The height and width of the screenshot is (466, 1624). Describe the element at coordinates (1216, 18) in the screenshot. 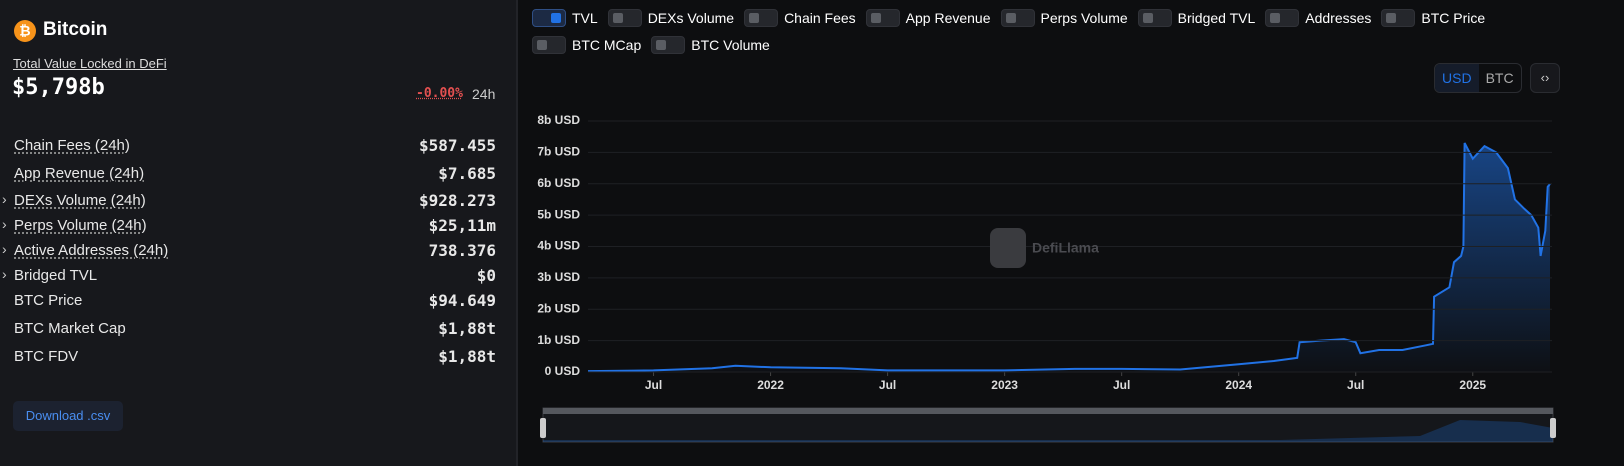

I see `toggle-label: Bridged TVL` at that location.